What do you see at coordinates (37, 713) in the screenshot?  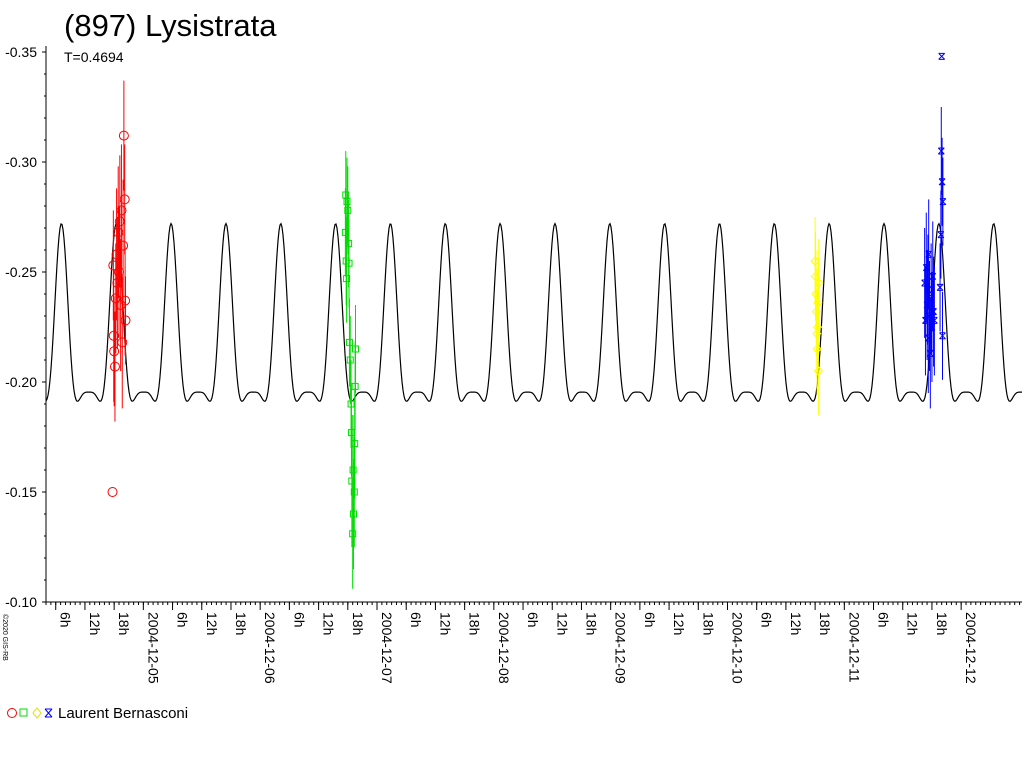 I see `legend-marker-diamond` at bounding box center [37, 713].